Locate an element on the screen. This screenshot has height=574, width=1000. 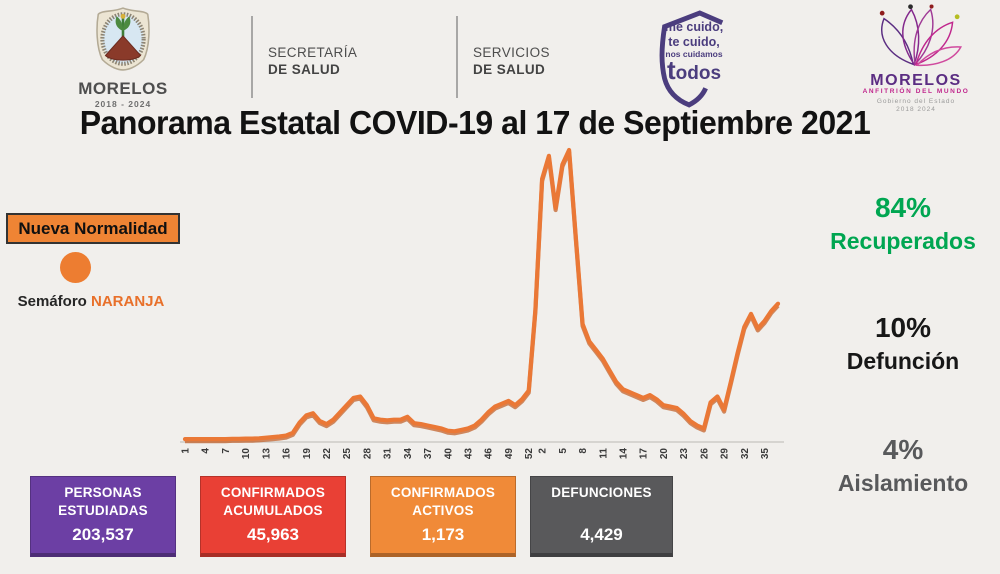
svg-text: 13 is located at coordinates (266, 454).